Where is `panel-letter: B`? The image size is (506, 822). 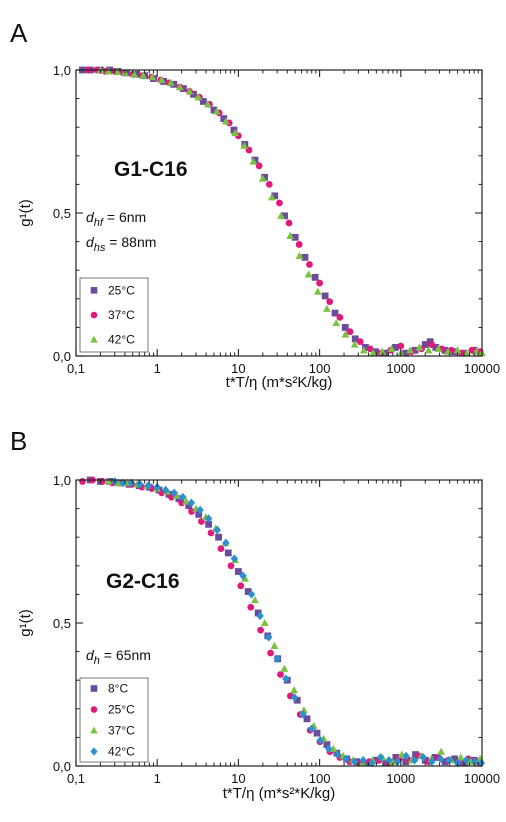
panel-letter: B is located at coordinates (18, 441).